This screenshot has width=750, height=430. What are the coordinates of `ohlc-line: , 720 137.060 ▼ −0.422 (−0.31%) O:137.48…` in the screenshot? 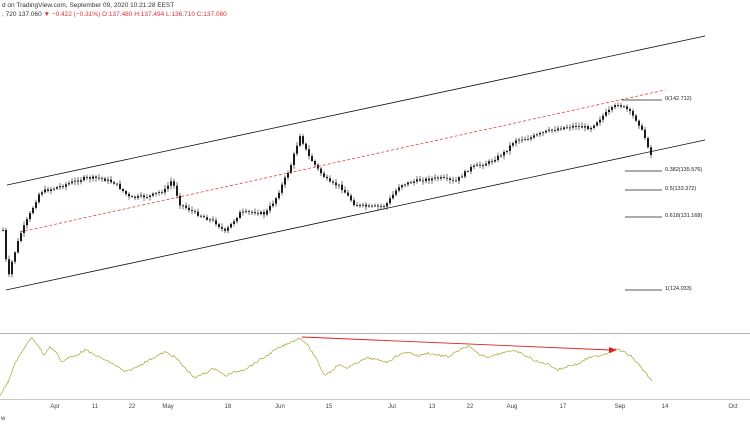 It's located at (114, 14).